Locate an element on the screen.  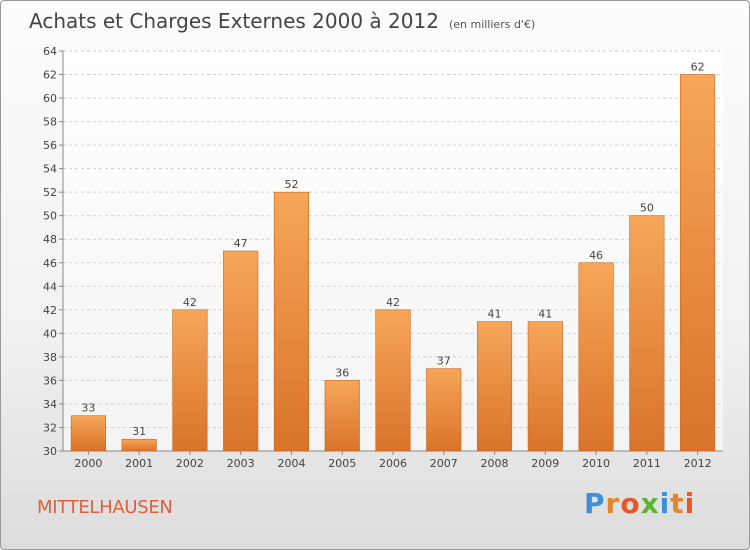
x-tick-label: 2012 is located at coordinates (698, 463).